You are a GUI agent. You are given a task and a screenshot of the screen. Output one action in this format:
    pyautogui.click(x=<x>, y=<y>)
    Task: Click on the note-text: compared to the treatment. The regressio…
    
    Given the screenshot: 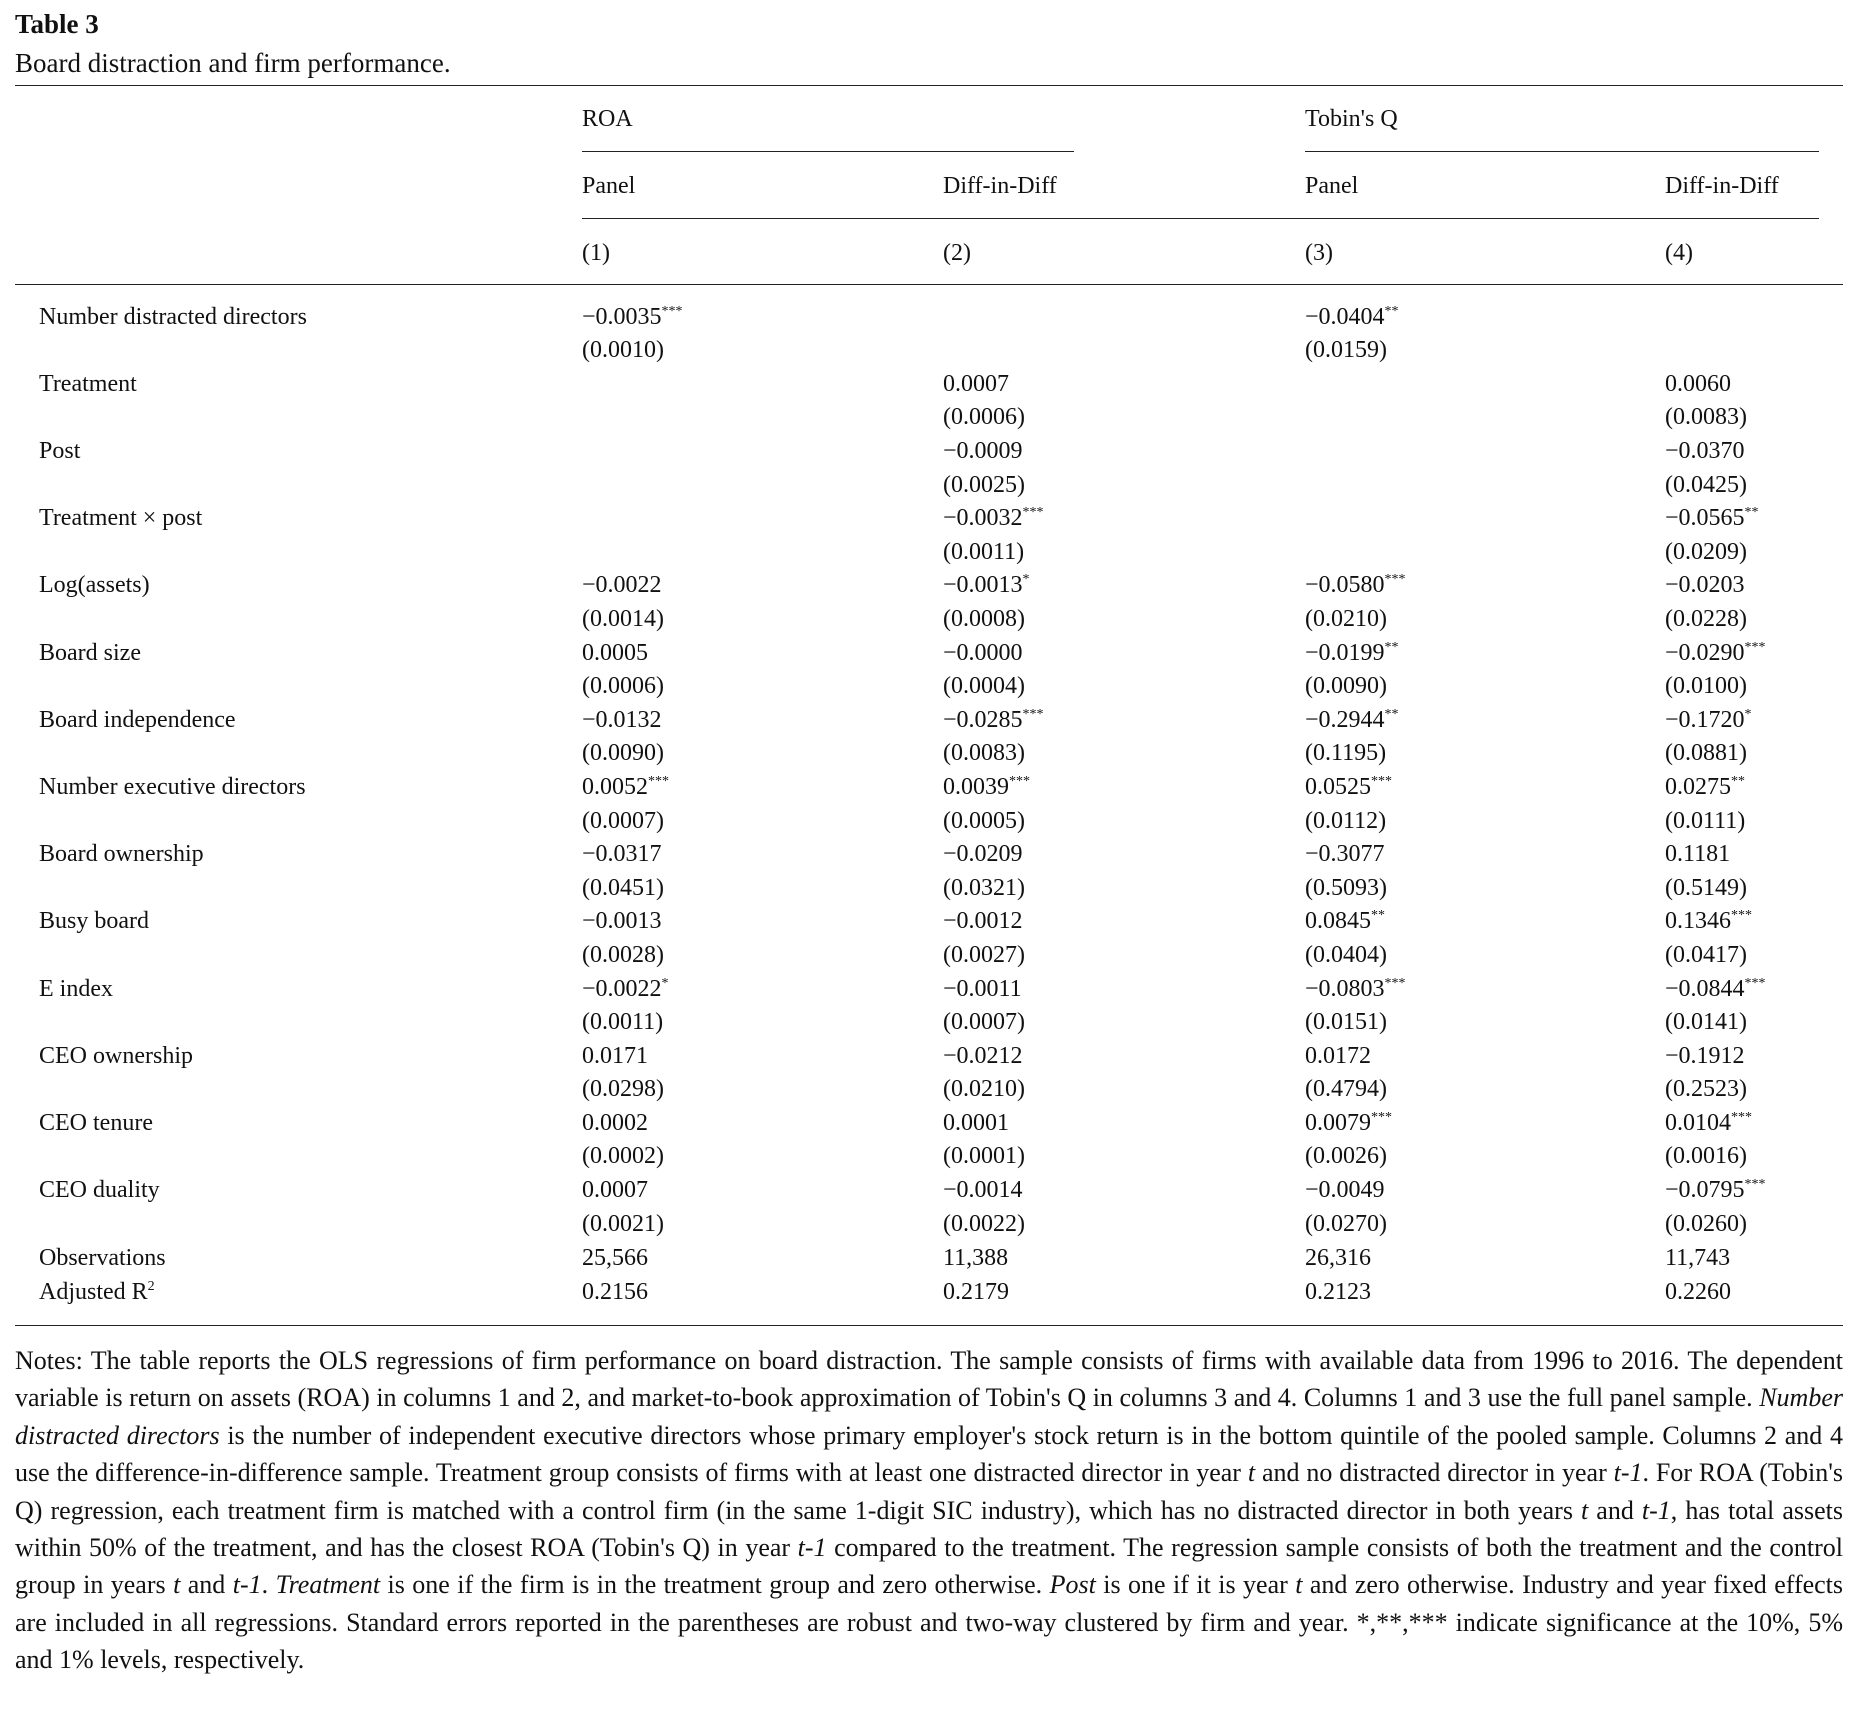 What is the action you would take?
    pyautogui.click(x=929, y=1566)
    